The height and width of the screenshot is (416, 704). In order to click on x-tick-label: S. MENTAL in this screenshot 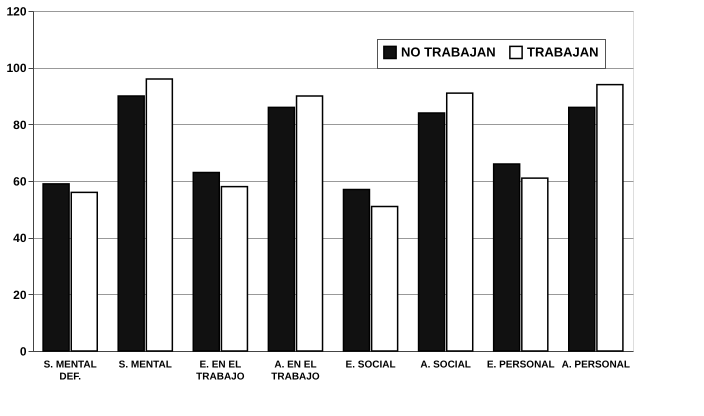, I will do `click(145, 365)`.